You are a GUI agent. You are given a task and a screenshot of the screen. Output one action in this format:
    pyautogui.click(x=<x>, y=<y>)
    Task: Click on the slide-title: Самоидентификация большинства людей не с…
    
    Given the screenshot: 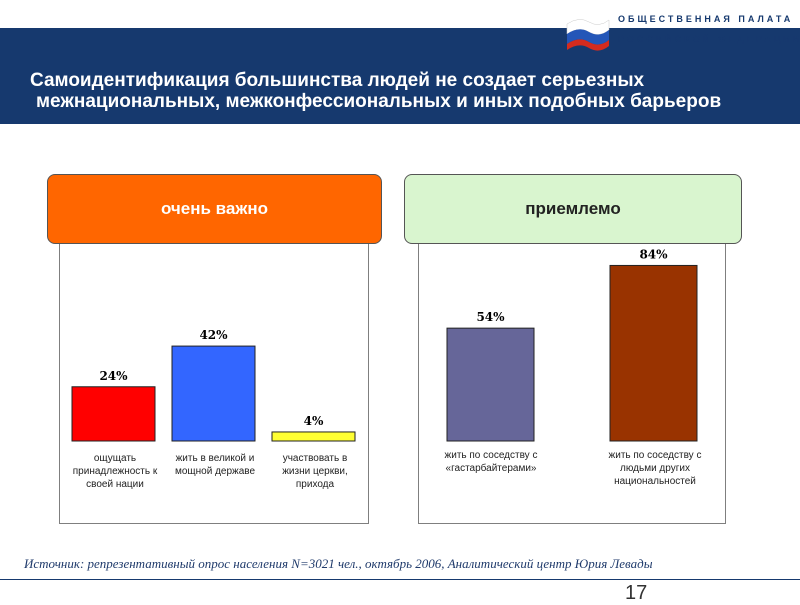 What is the action you would take?
    pyautogui.click(x=410, y=91)
    